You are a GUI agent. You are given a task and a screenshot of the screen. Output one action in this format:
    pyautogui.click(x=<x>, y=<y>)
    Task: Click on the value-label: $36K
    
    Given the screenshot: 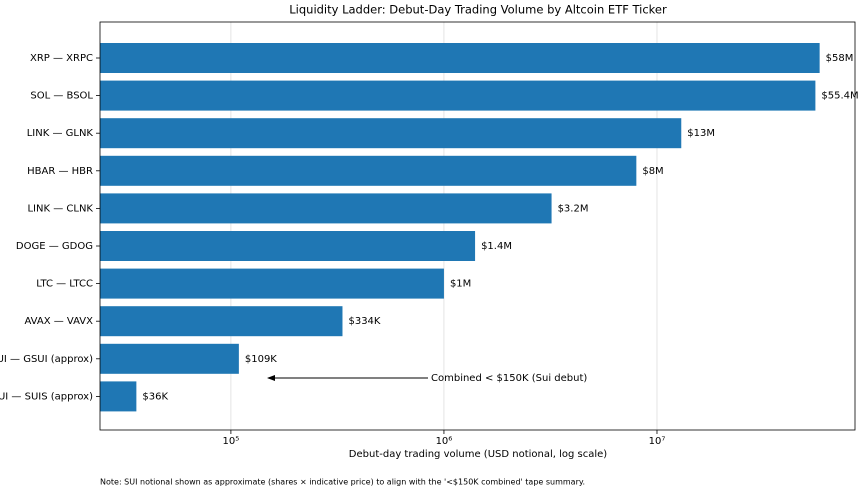 What is the action you would take?
    pyautogui.click(x=155, y=396)
    